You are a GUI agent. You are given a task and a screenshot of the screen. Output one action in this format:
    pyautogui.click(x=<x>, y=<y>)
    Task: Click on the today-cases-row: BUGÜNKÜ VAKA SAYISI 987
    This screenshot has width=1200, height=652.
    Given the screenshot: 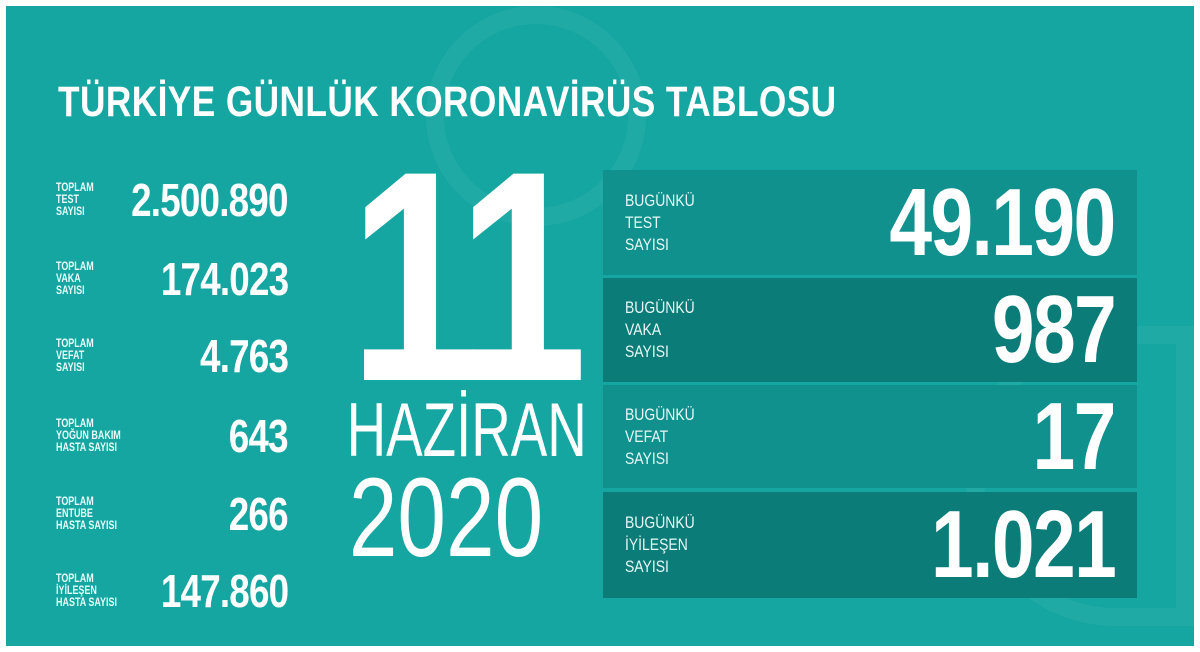 What is the action you would take?
    pyautogui.click(x=870, y=329)
    